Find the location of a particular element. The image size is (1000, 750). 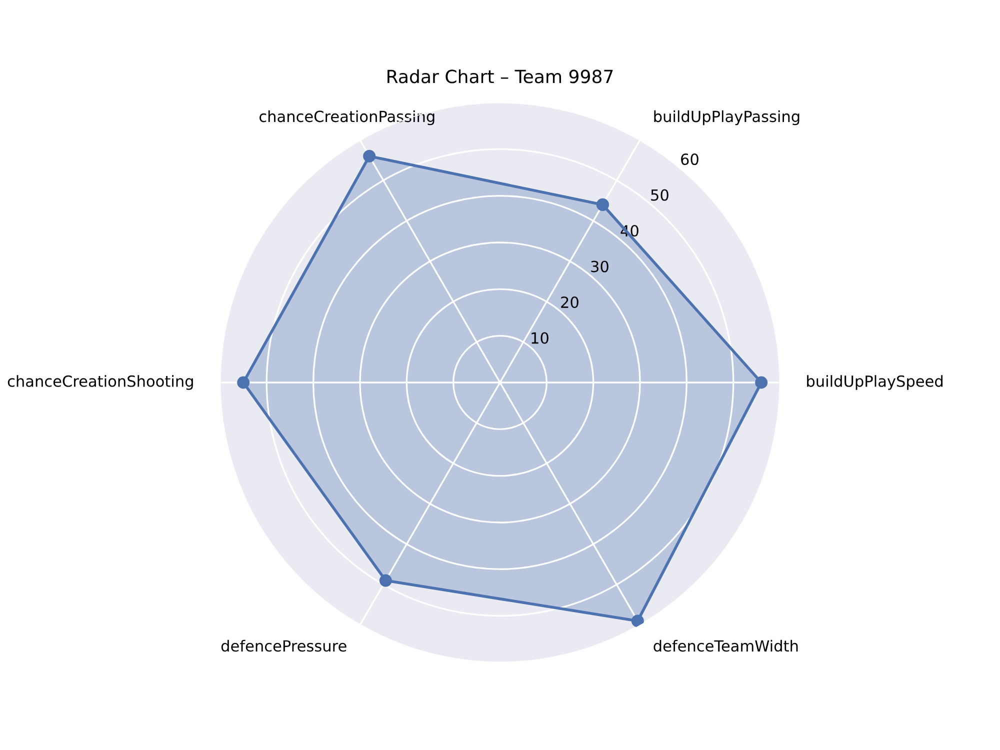

chart-title: Radar Chart – Team 9987 is located at coordinates (500, 76).